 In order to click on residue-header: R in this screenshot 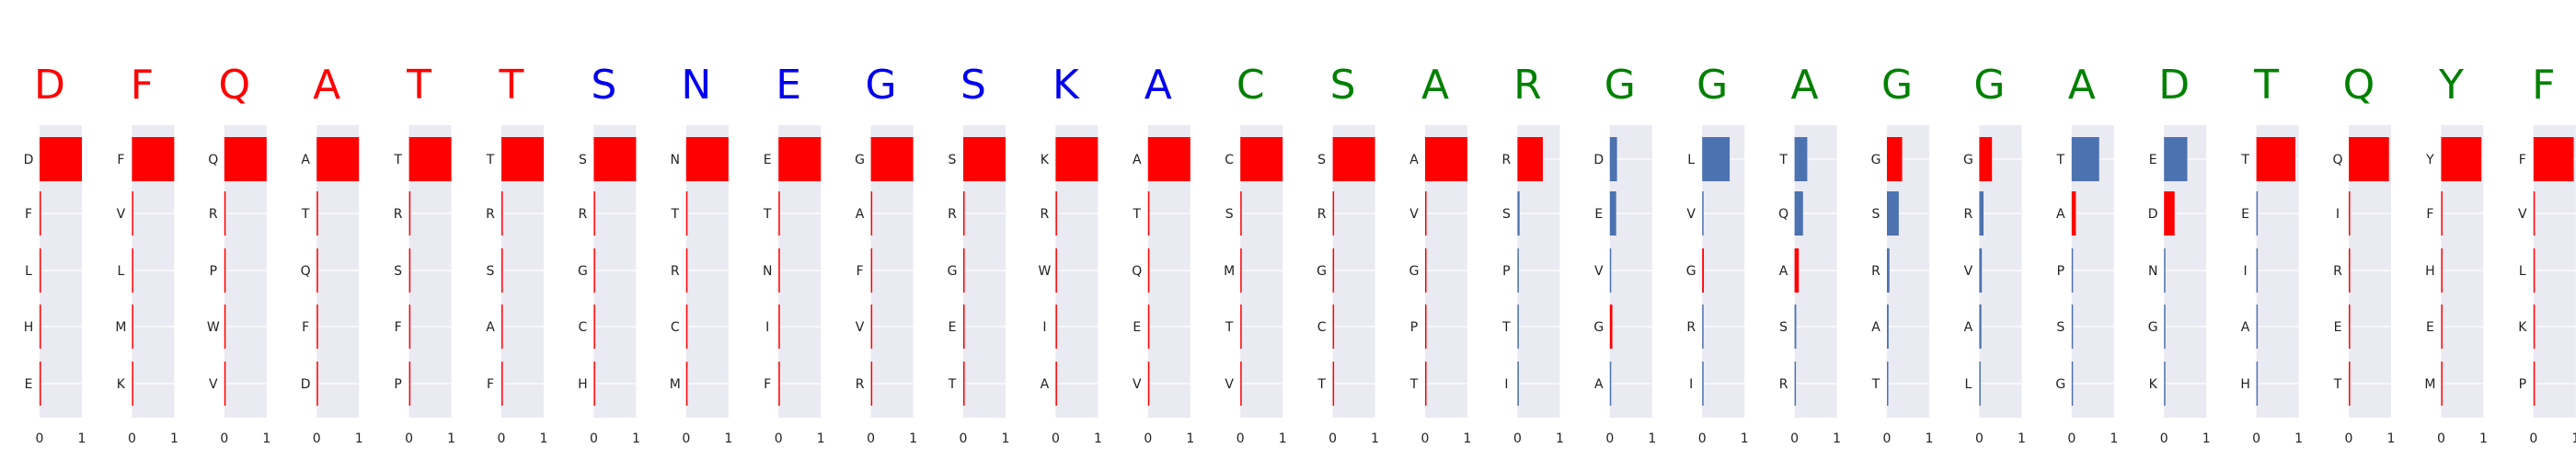, I will do `click(1527, 85)`.